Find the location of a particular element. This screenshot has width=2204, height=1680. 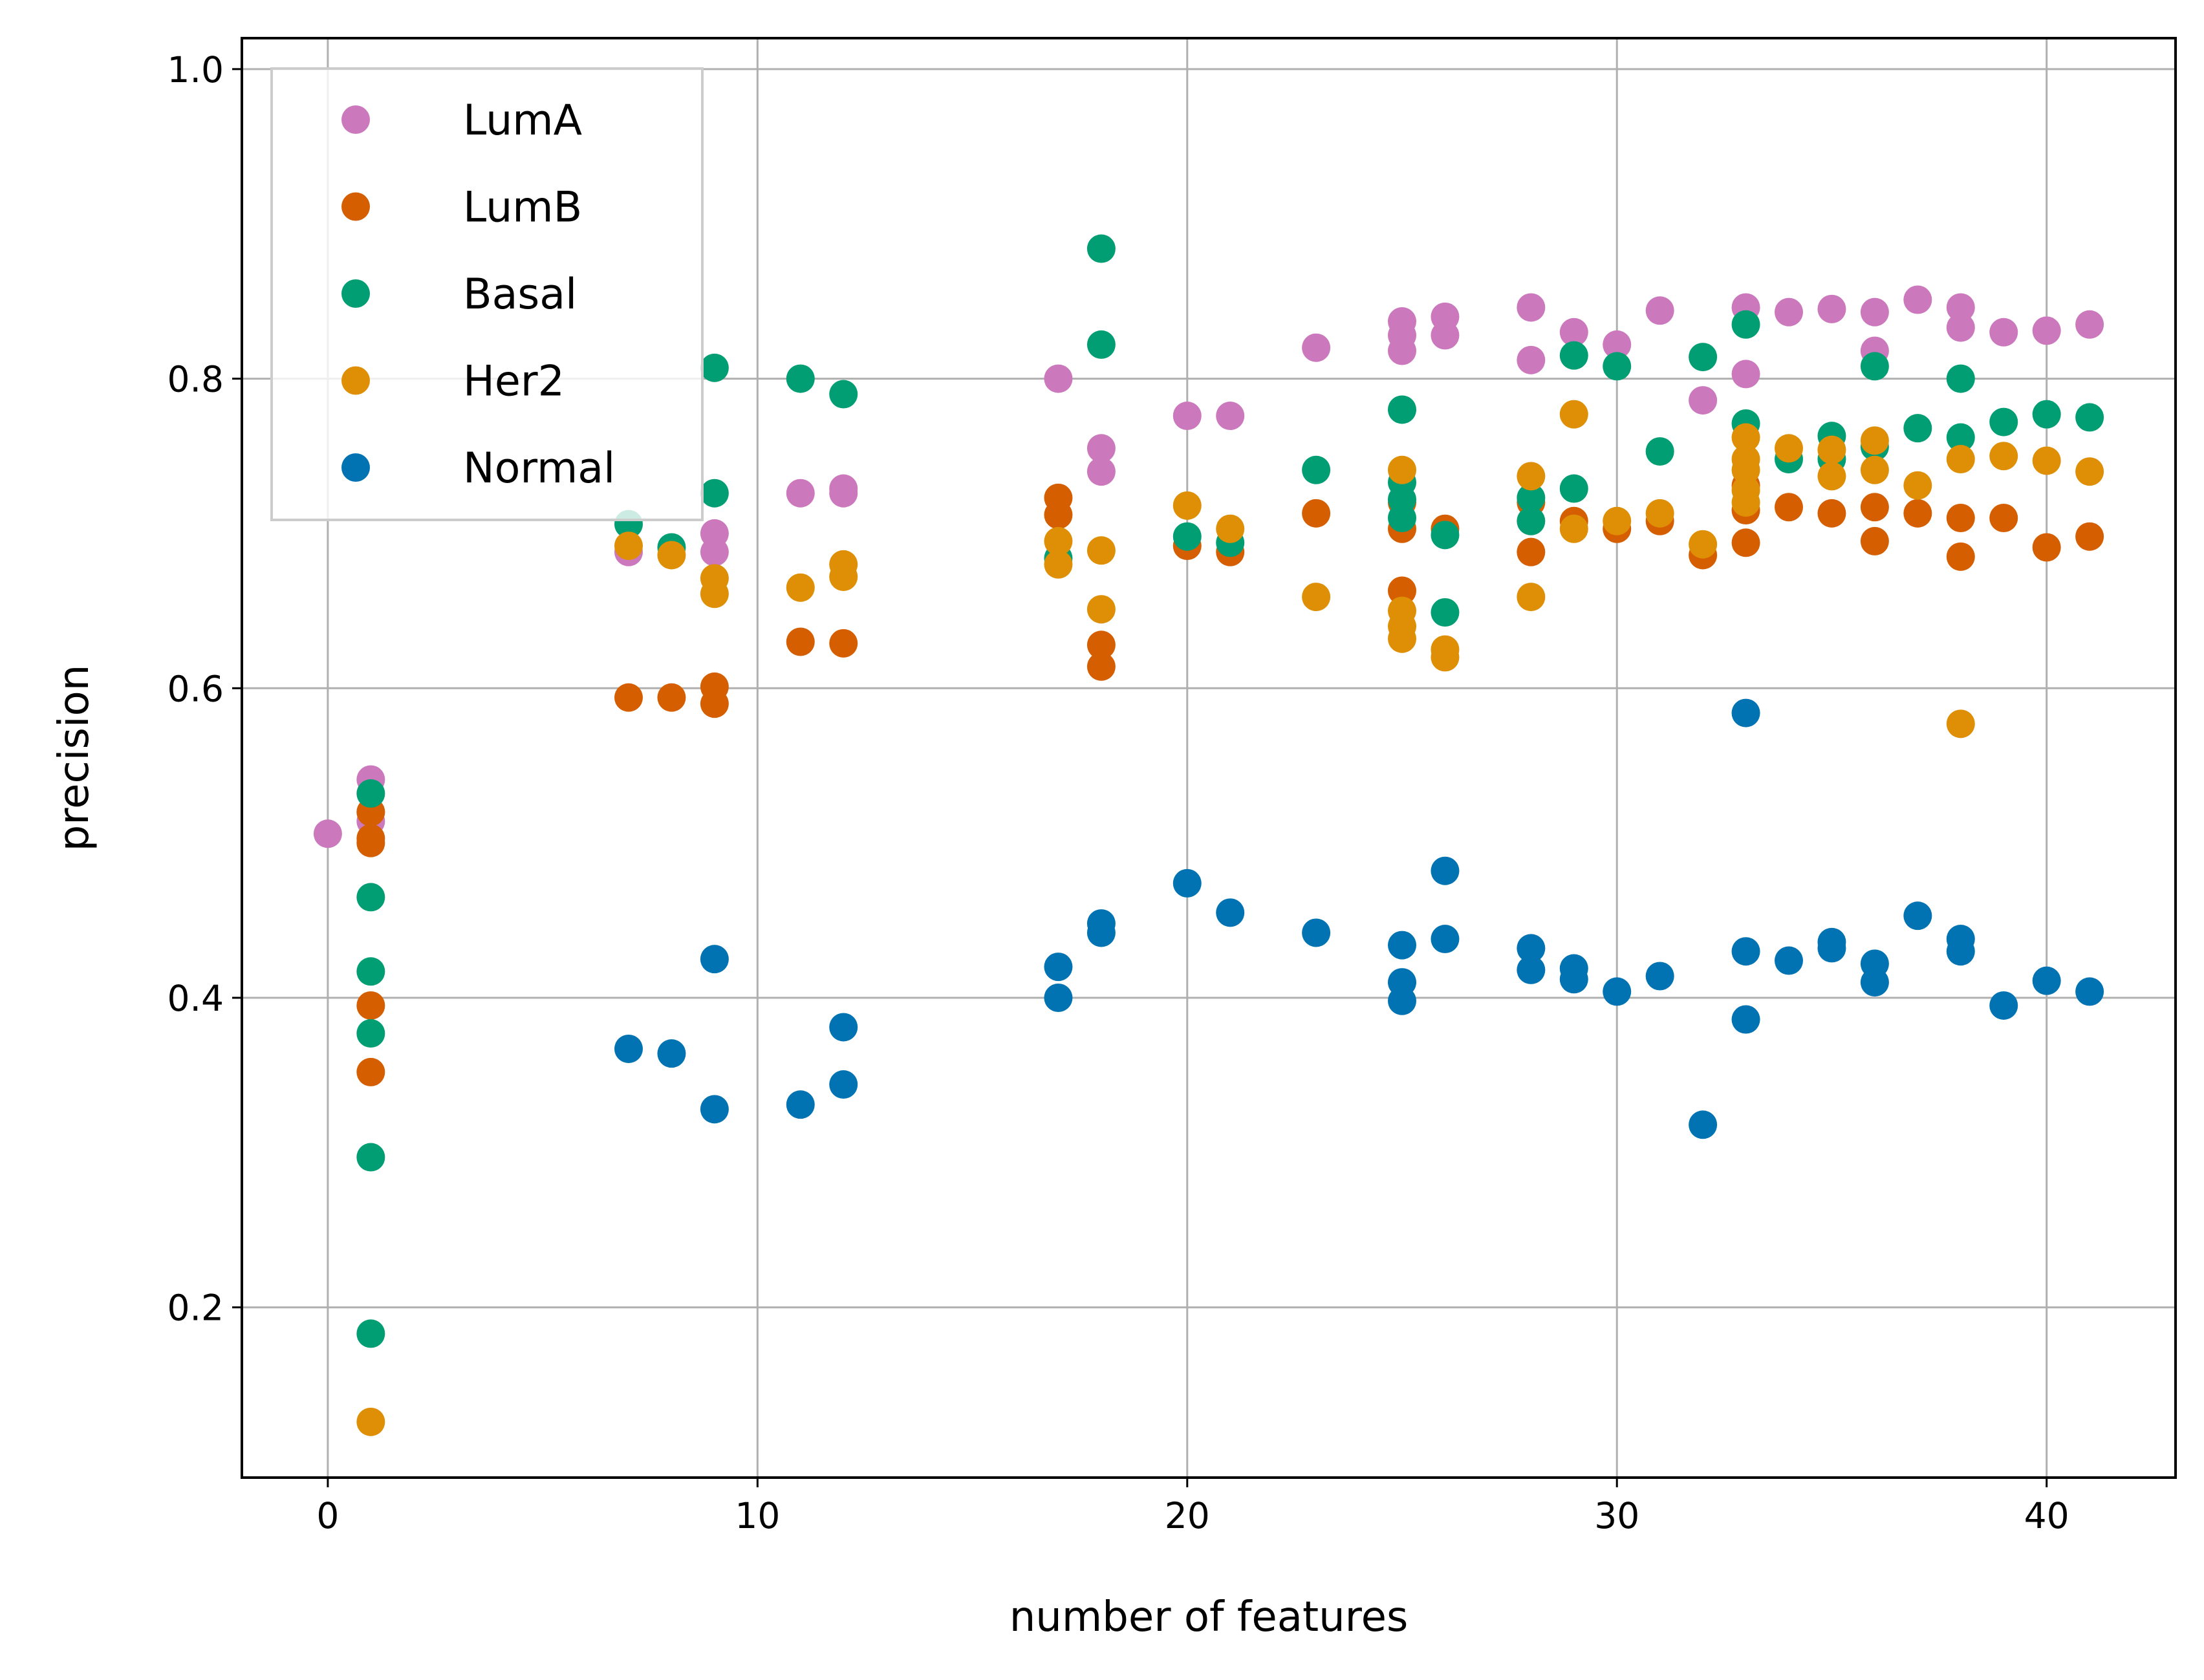

x-tick-label: 20 is located at coordinates (1187, 1515).